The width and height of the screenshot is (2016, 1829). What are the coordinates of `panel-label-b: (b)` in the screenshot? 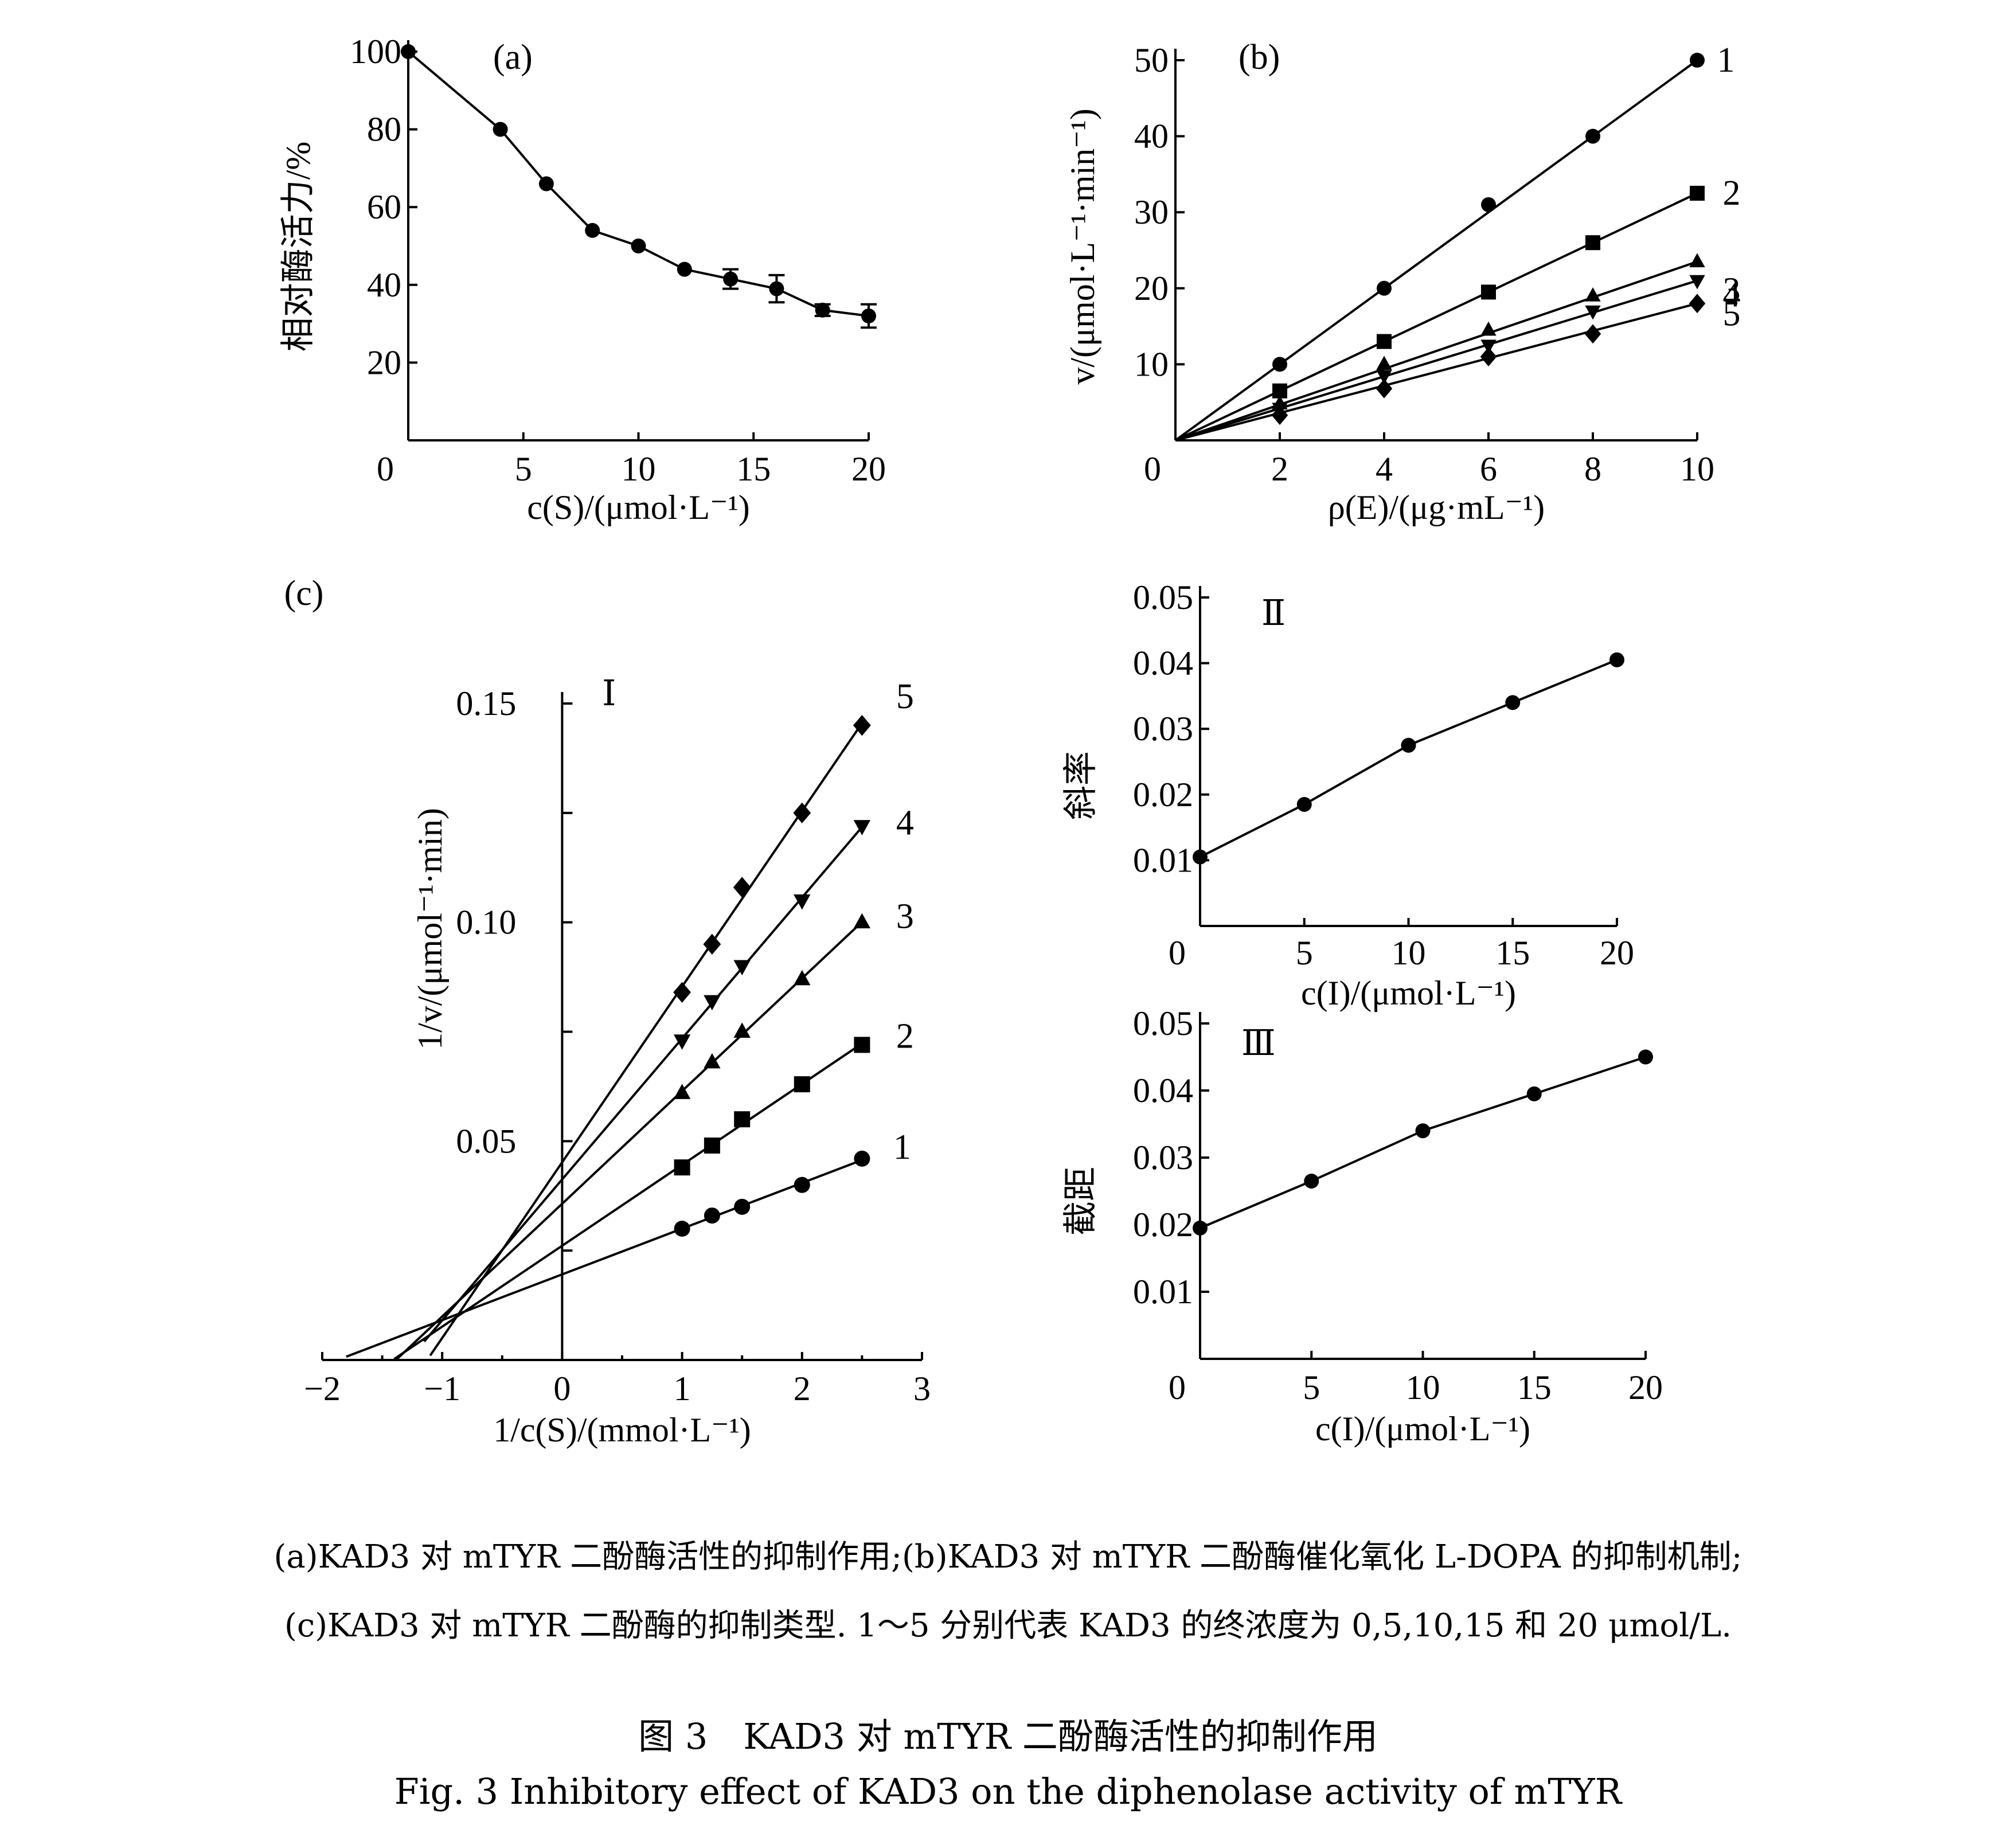 It's located at (1259, 57).